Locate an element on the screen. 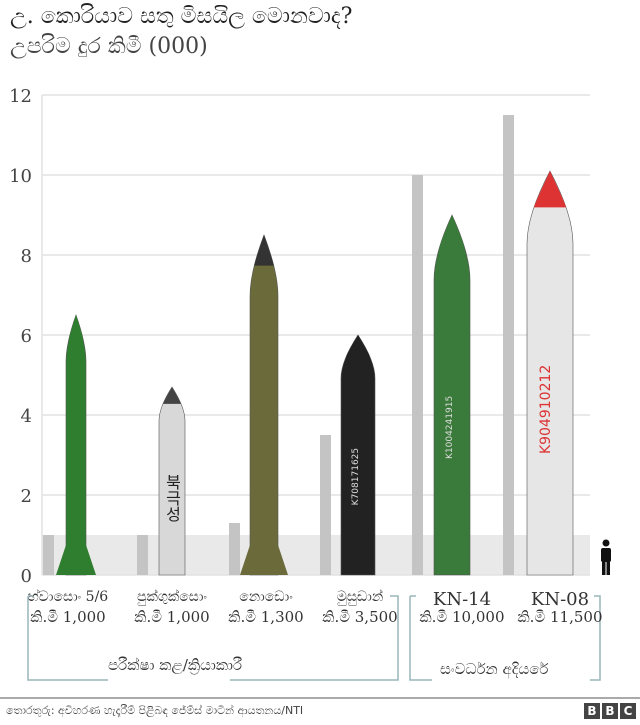 The height and width of the screenshot is (725, 640). group-label-tested: පරීක්ෂා කළ/ක්‍රියාකාරී is located at coordinates (175, 665).